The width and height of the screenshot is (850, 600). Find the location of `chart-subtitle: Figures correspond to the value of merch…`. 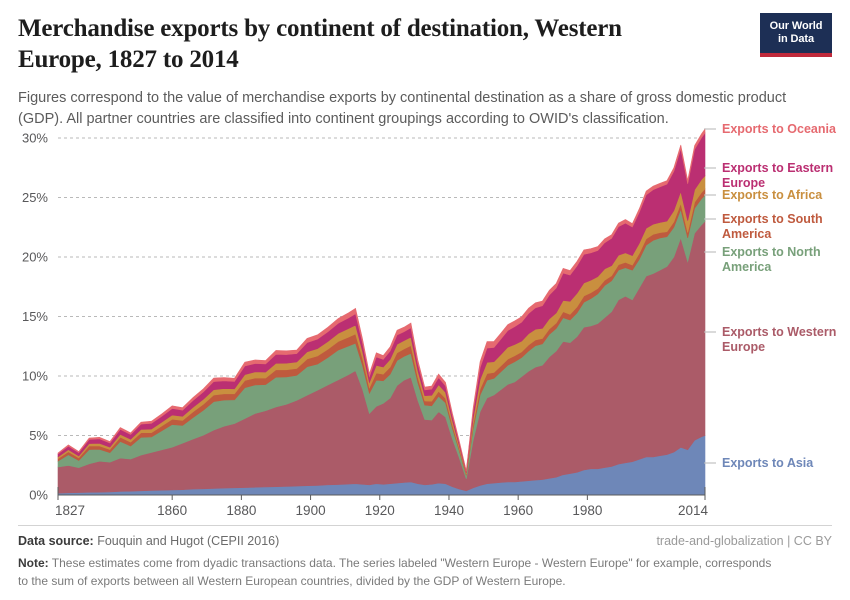

chart-subtitle: Figures correspond to the value of merch… is located at coordinates (402, 108).